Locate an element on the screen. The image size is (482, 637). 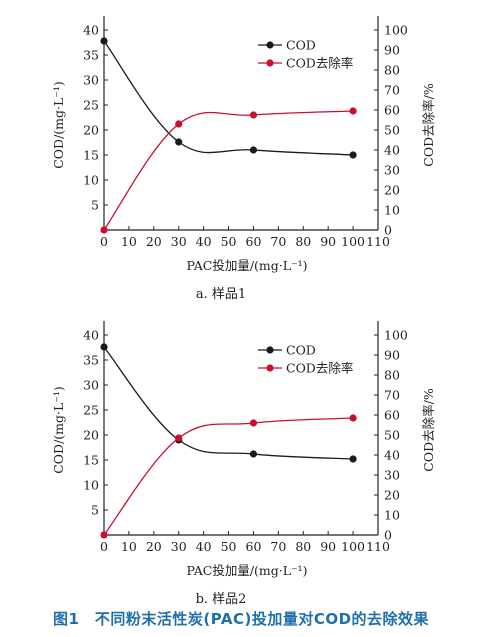
chart-caption: a. 样品1 is located at coordinates (221, 294).